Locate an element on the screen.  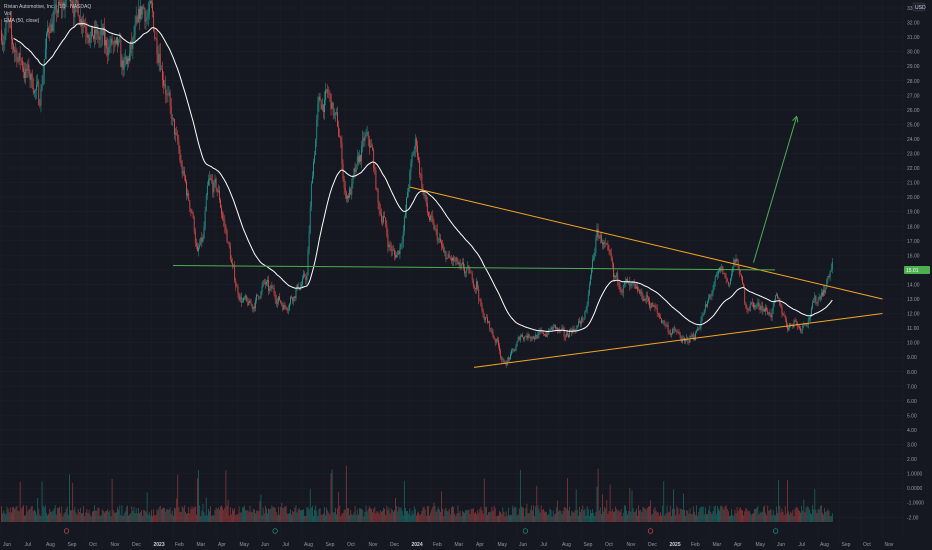
event-markers is located at coordinates (497, 531).